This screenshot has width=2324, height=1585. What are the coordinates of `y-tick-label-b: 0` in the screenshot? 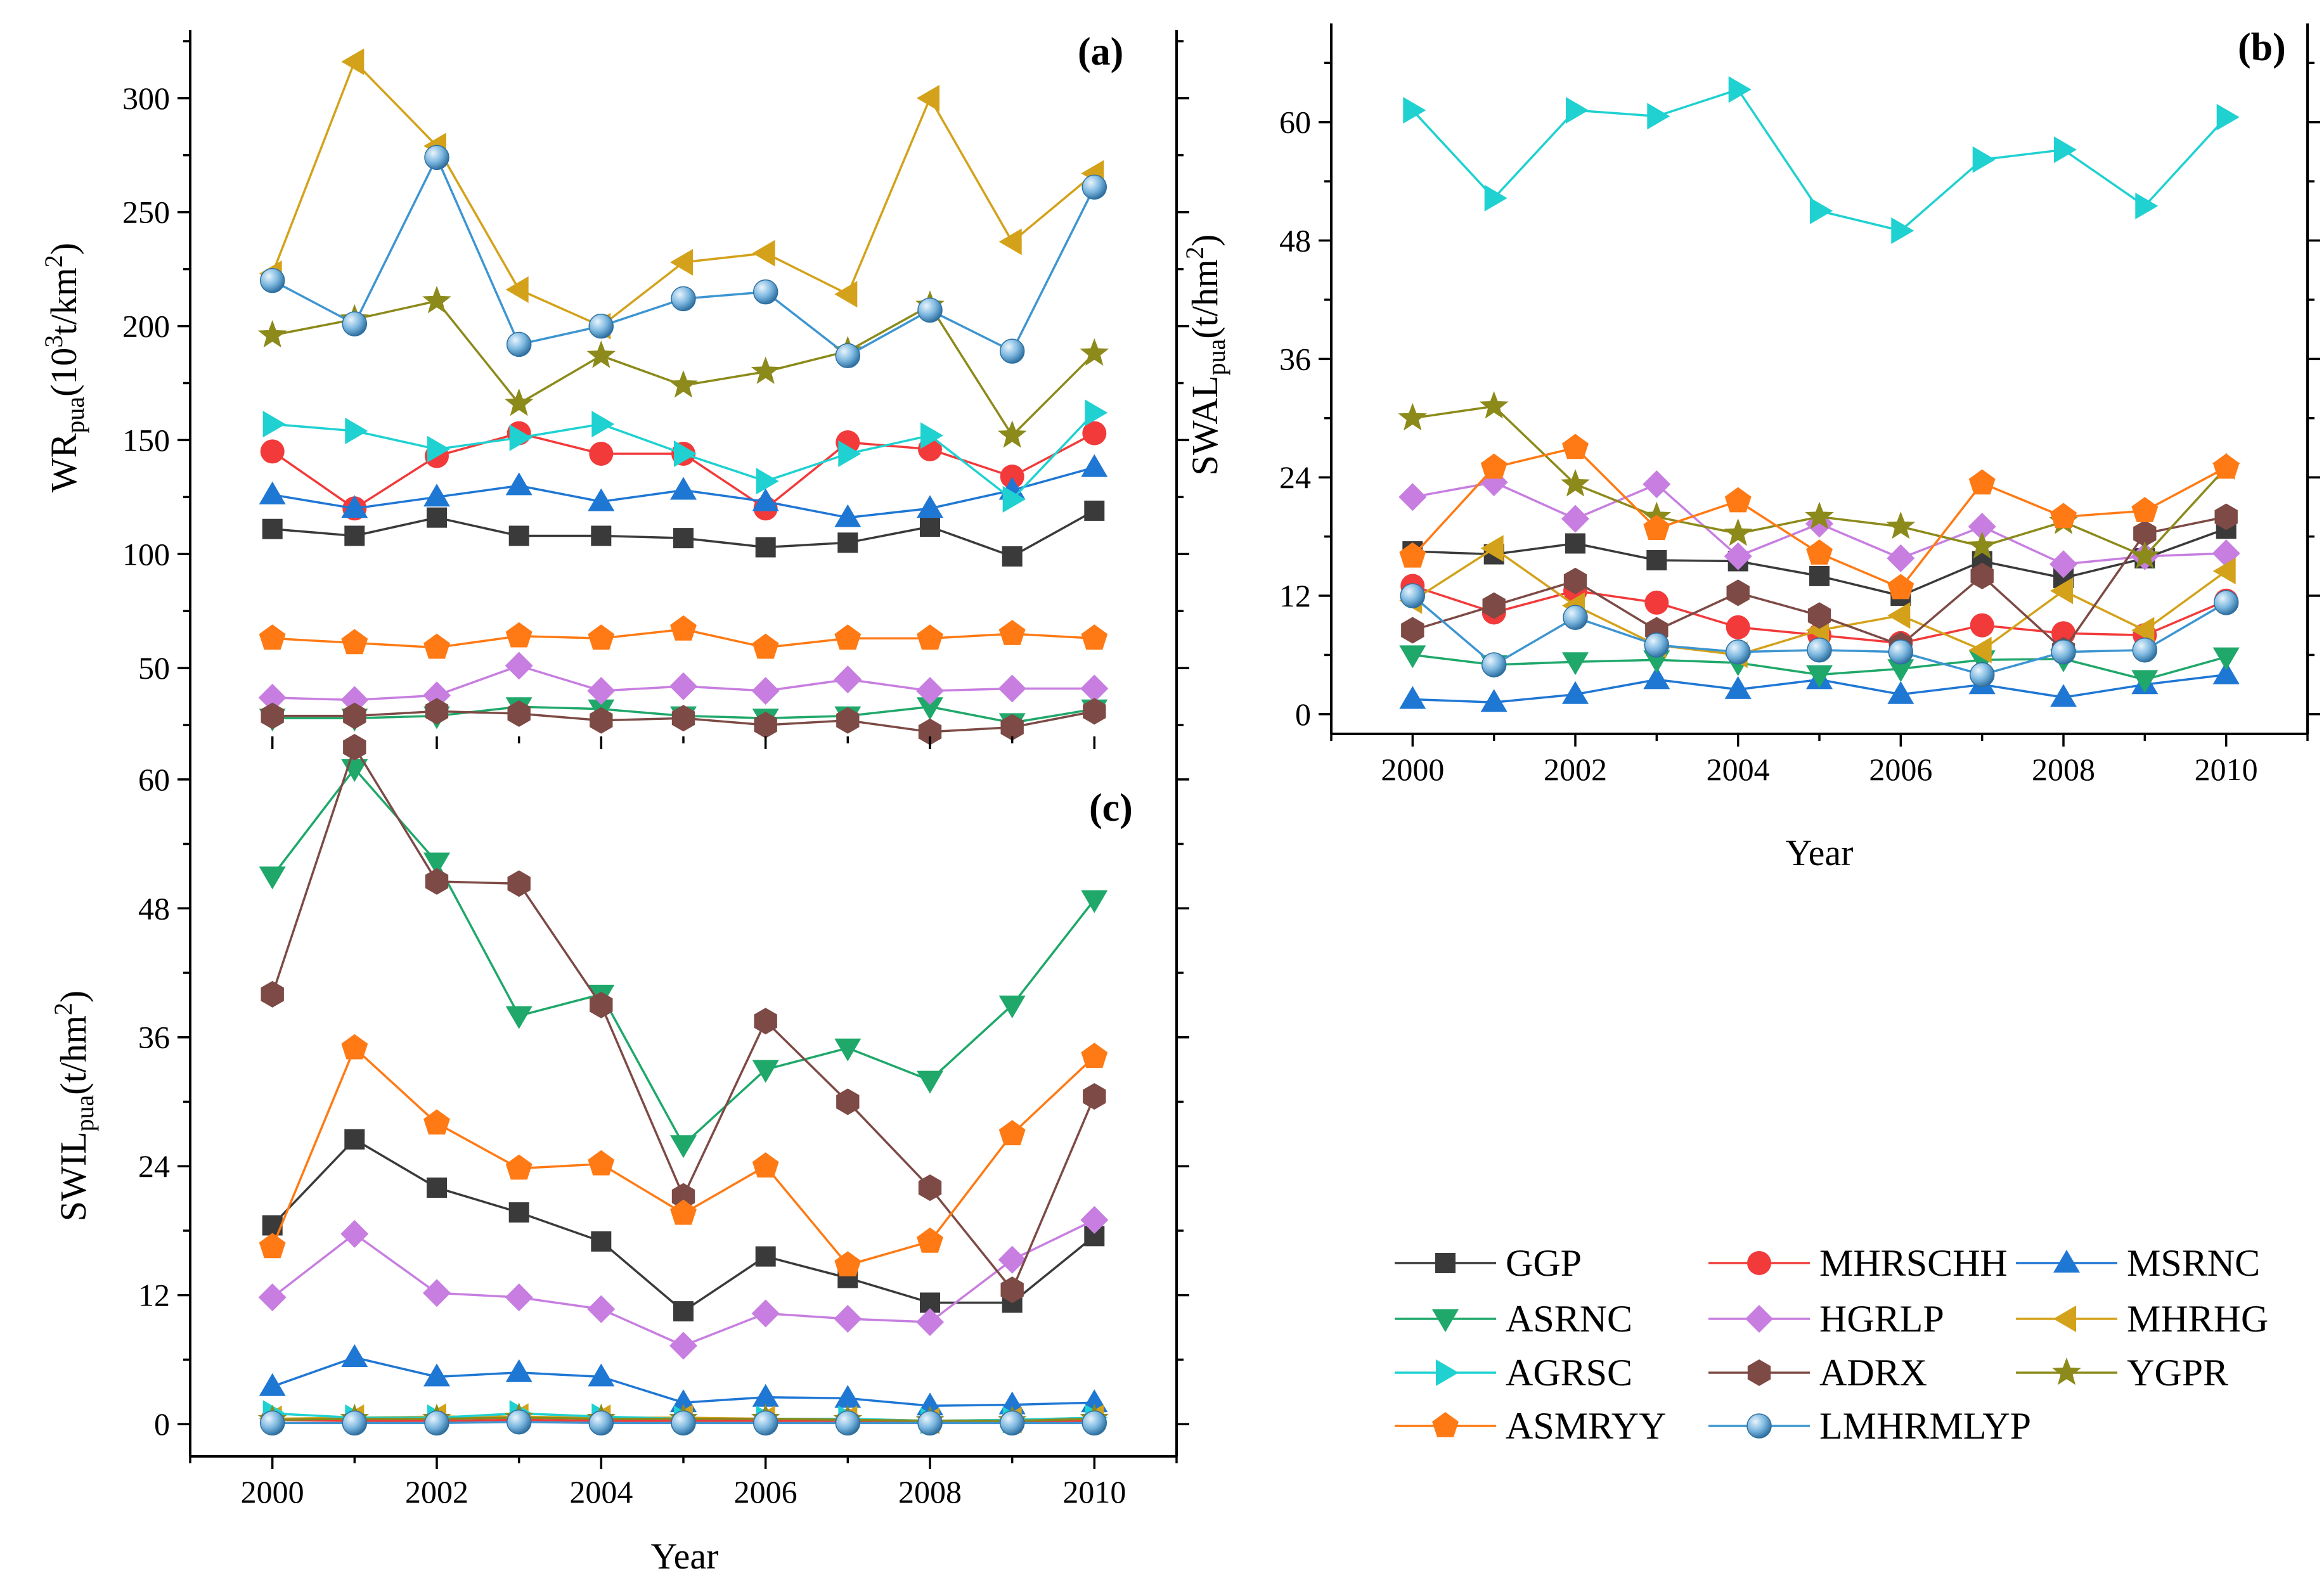 It's located at (1303, 714).